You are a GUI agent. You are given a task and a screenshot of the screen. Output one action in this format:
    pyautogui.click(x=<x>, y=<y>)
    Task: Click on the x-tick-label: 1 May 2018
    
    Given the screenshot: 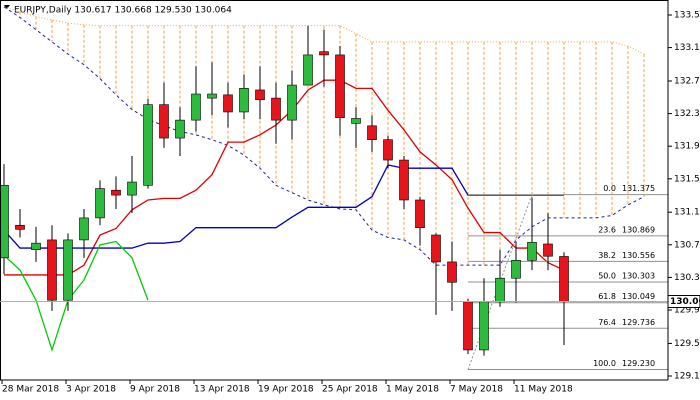 What is the action you would take?
    pyautogui.click(x=412, y=390)
    